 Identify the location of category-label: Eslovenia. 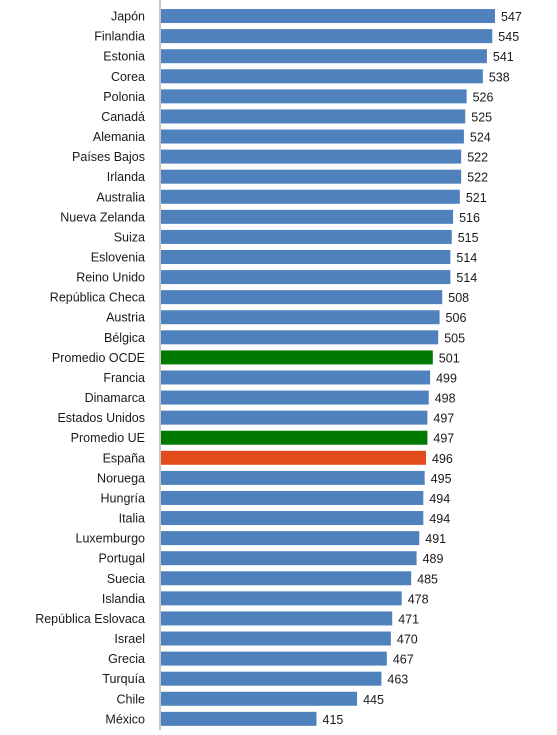
(118, 258).